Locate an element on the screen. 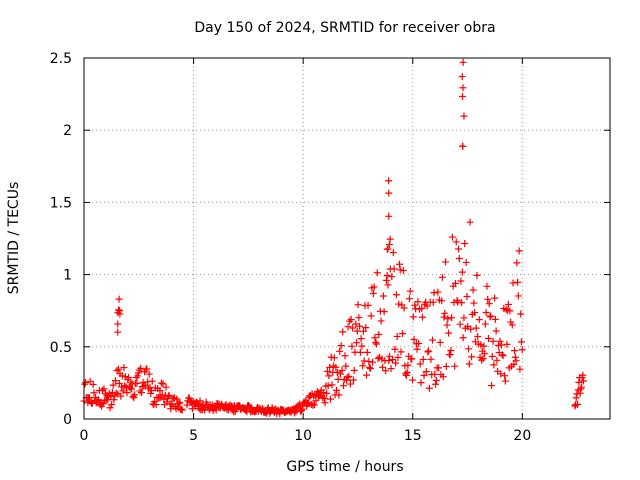  x-tick-label: 0 is located at coordinates (84, 436).